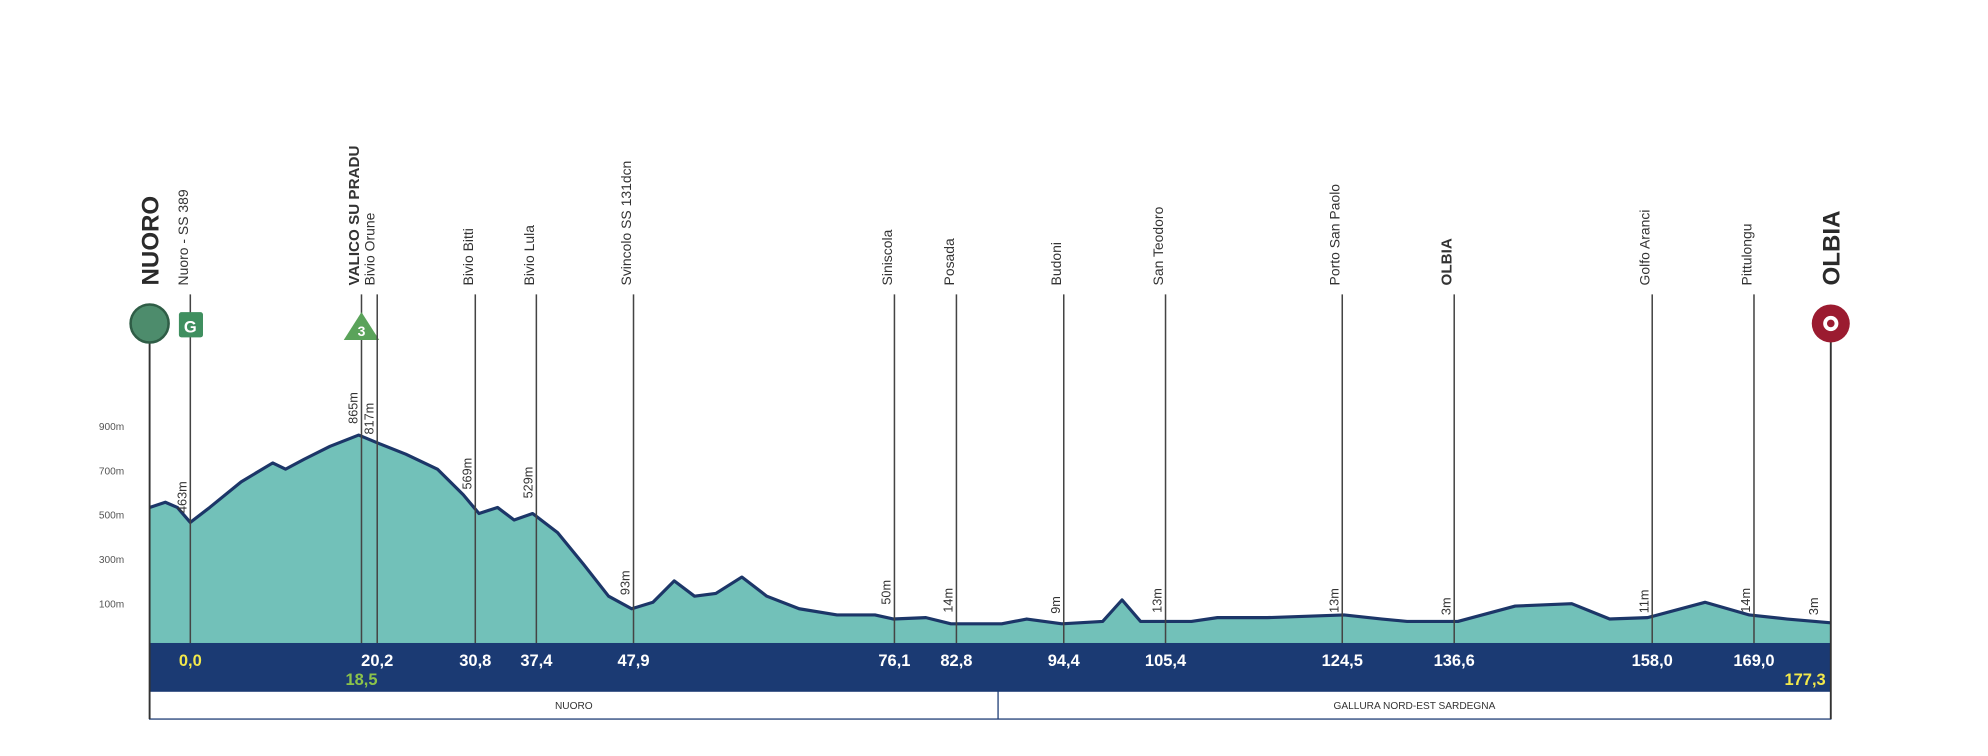 This screenshot has height=756, width=1988. Describe the element at coordinates (887, 592) in the screenshot. I see `altitude-label: 50m` at that location.